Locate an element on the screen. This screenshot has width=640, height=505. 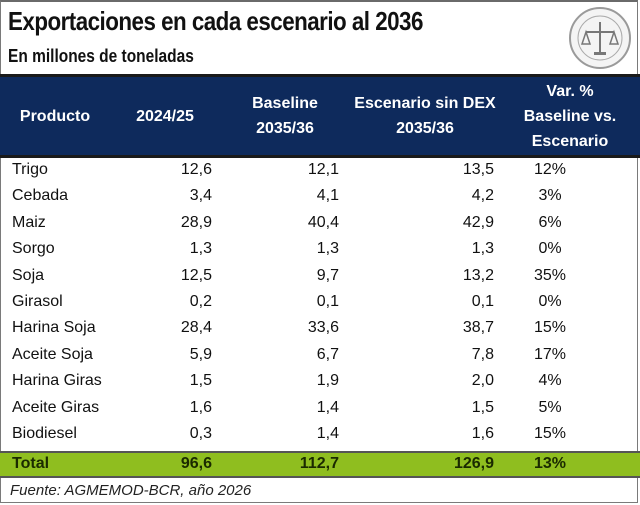
table-row: Maiz 28,9 40,4 42,9 6% is located at coordinates (320, 224).